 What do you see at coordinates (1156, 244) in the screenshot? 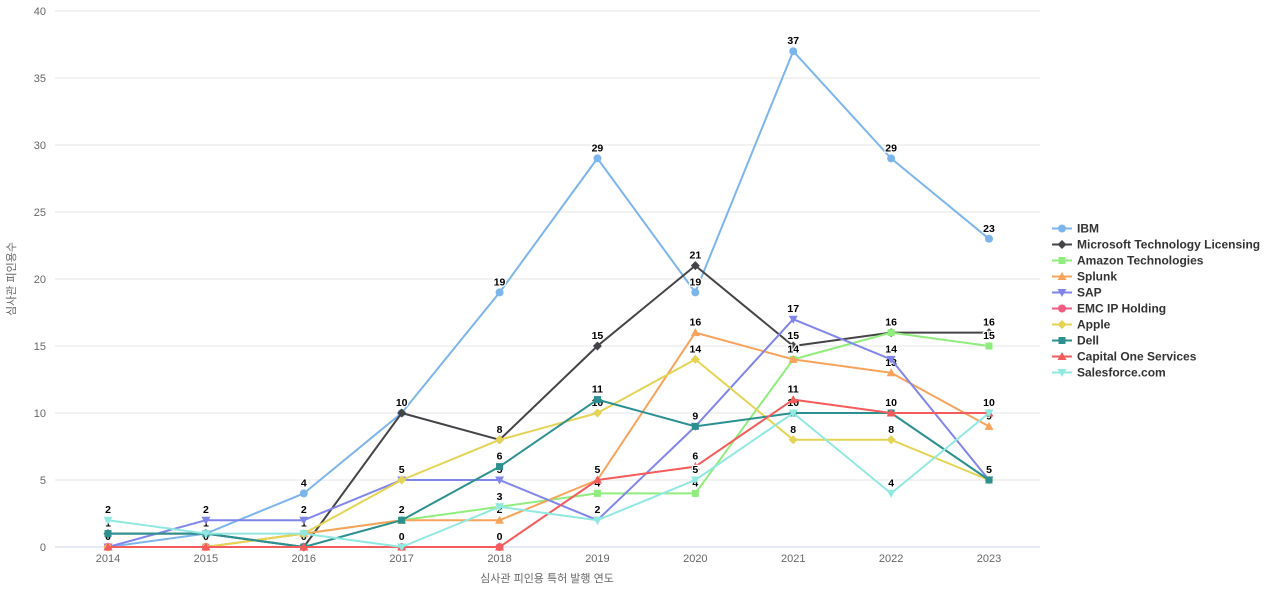
I see `legend-item-microsoft-technology-licensing: Microsoft Technology Licensing` at bounding box center [1156, 244].